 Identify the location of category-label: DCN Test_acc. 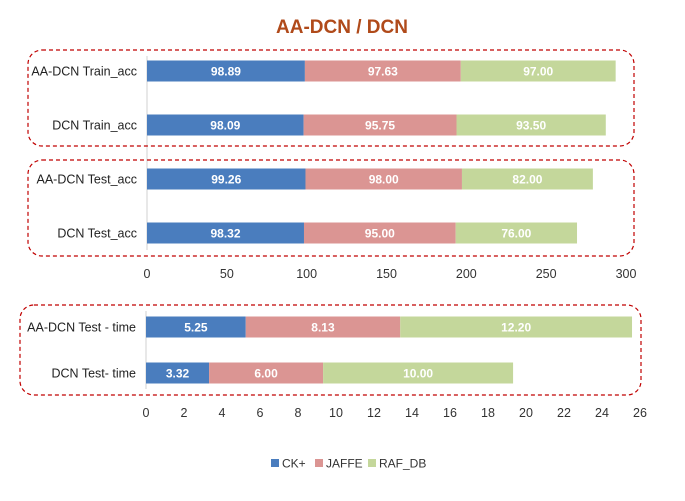
(97, 234).